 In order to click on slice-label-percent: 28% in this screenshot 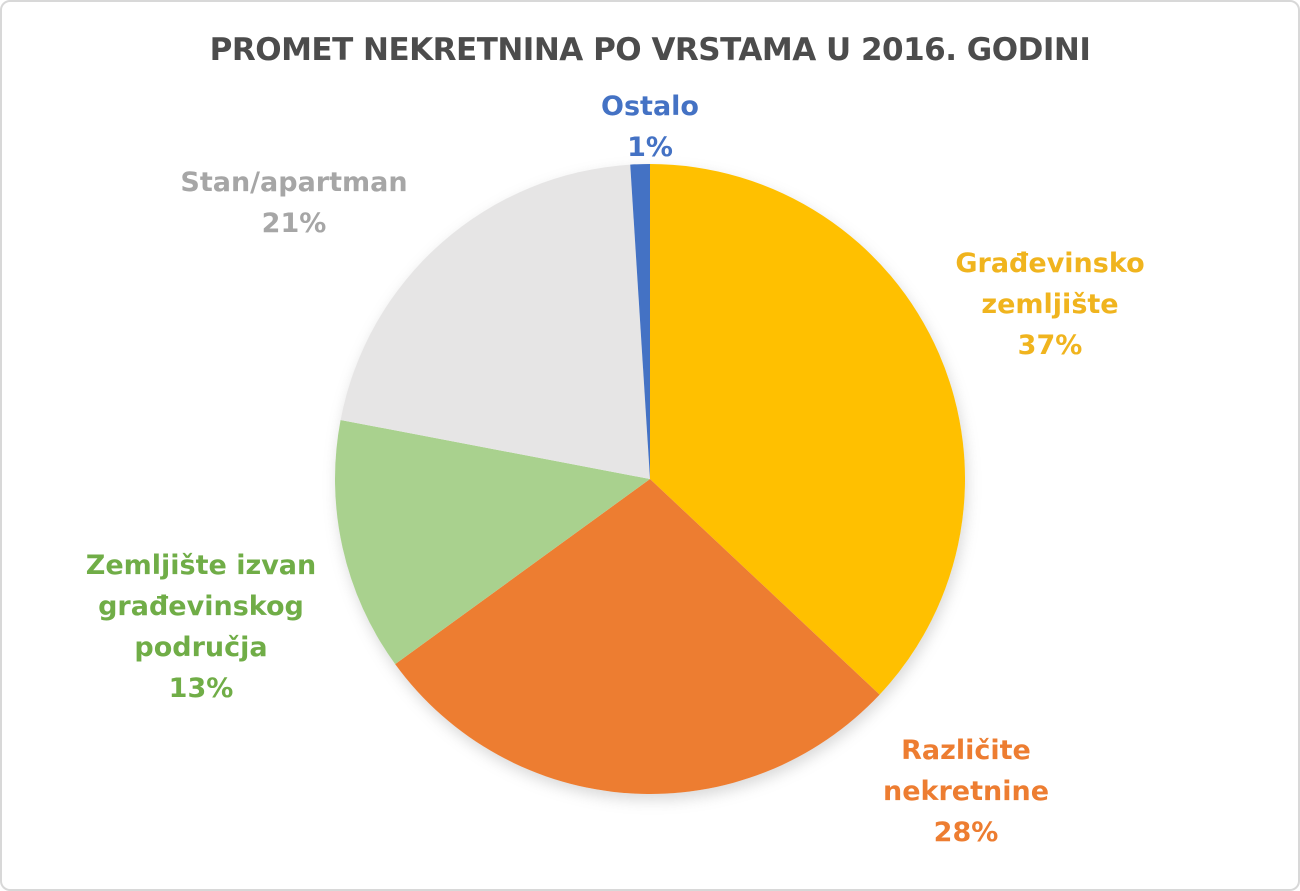, I will do `click(966, 832)`.